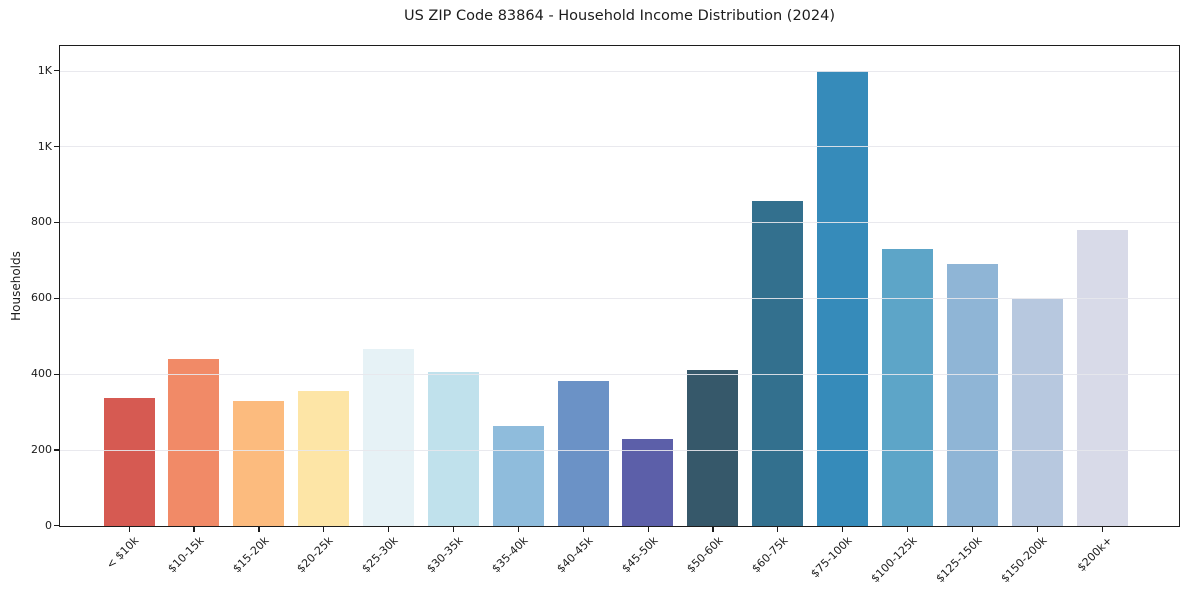 The image size is (1189, 590). I want to click on x-tick-label-text: $25-30k, so click(380, 555).